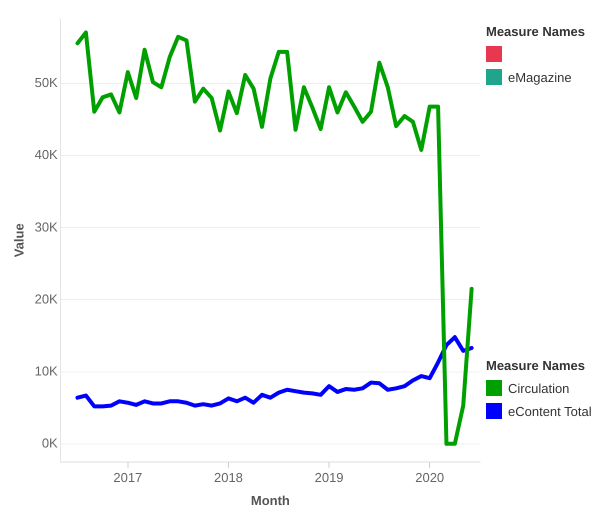  I want to click on x-axis-title: Month, so click(270, 500).